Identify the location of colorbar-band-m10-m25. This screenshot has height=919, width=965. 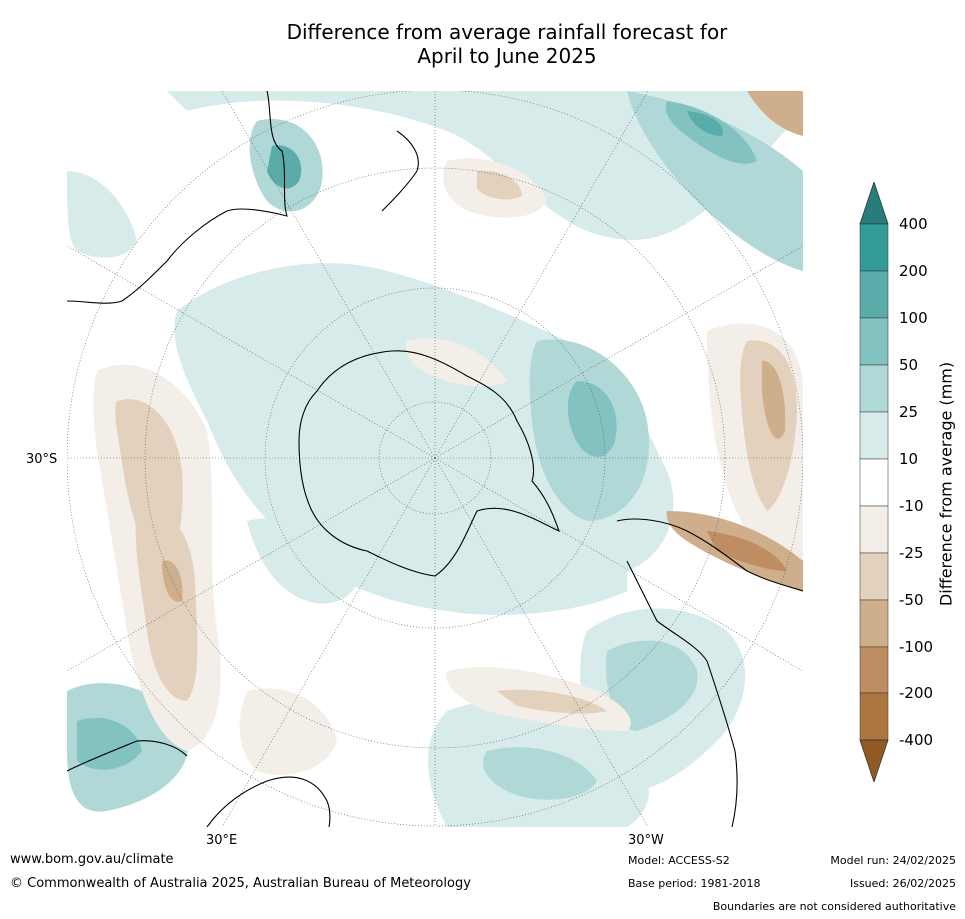
(874, 529).